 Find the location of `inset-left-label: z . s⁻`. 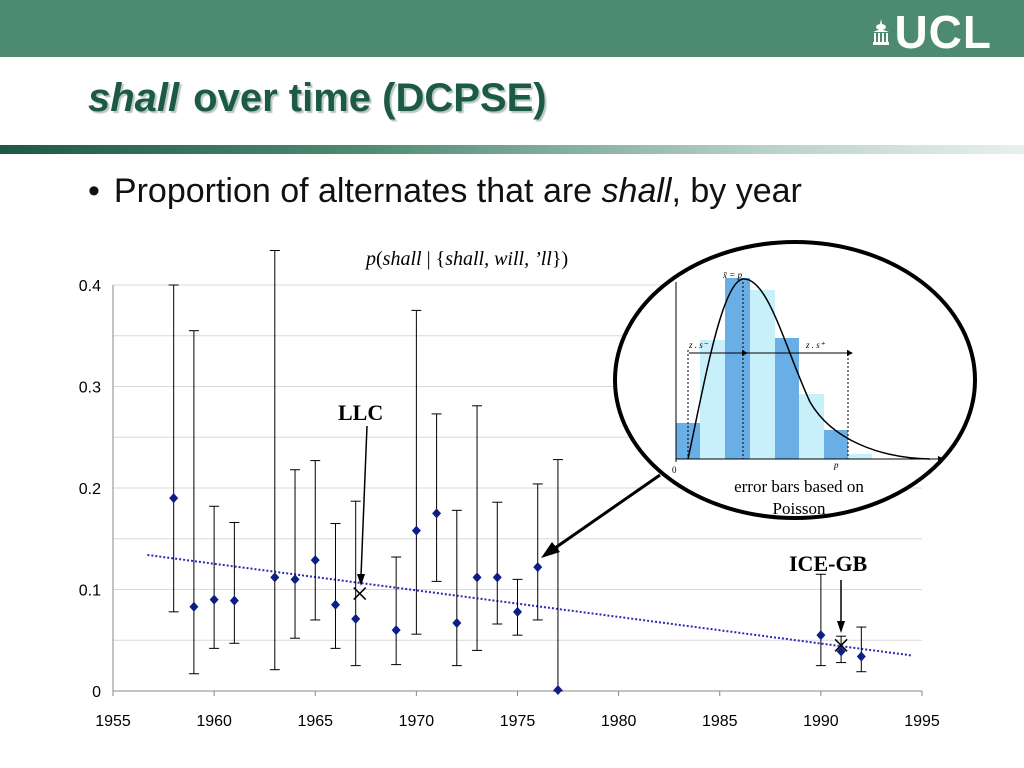

inset-left-label: z . s⁻ is located at coordinates (698, 345).